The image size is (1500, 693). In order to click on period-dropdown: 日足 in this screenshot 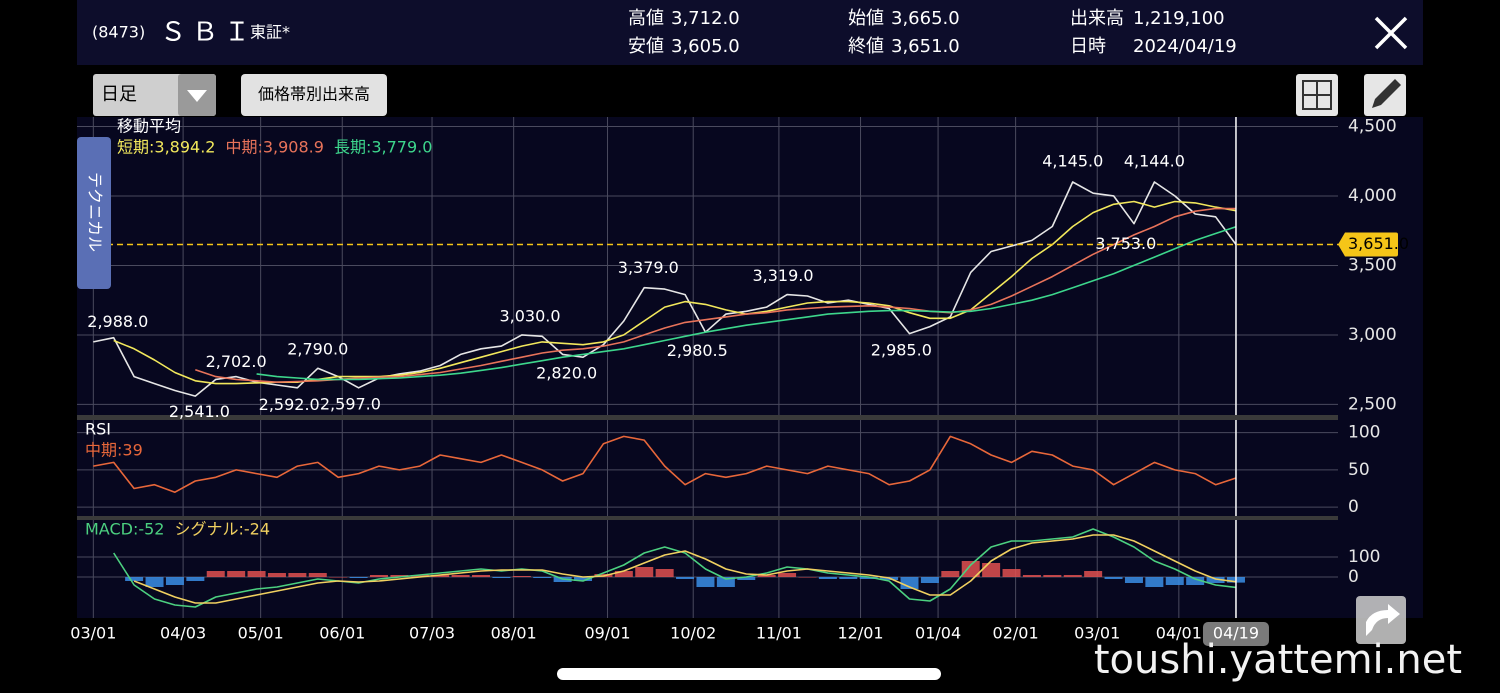, I will do `click(154, 95)`.